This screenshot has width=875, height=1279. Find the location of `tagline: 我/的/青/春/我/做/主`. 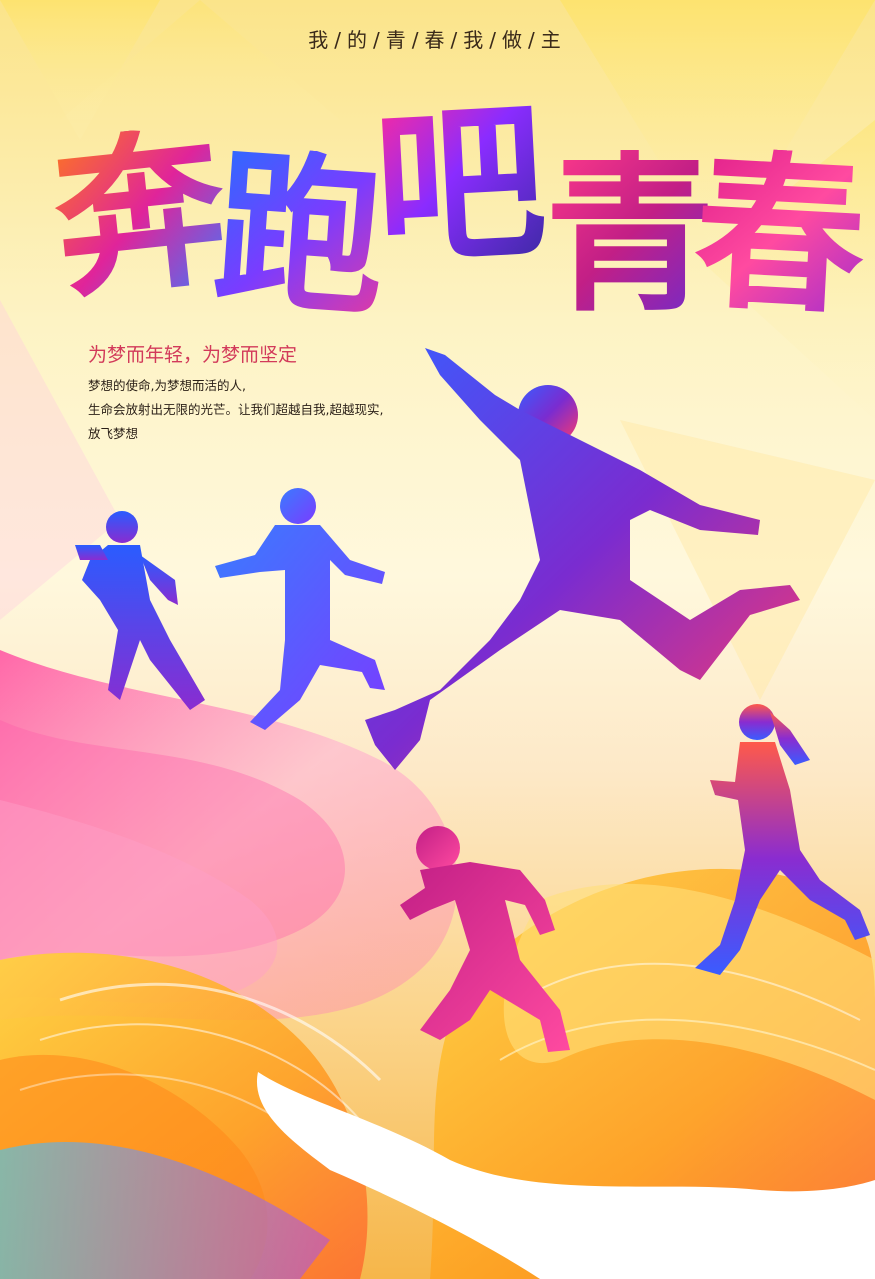

tagline: 我/的/青/春/我/做/主 is located at coordinates (437, 40).